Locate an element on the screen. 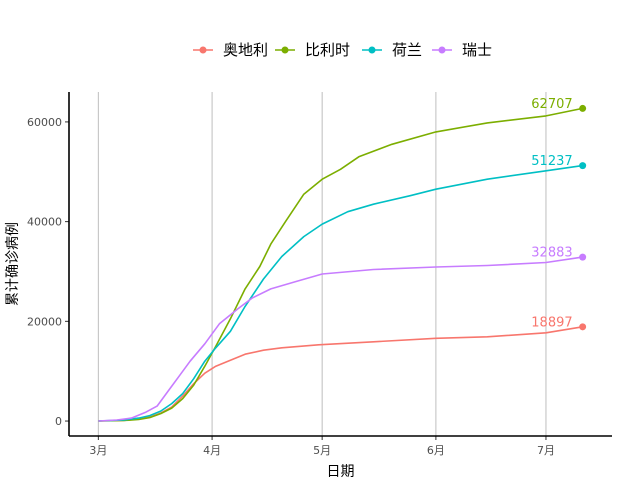 Image resolution: width=640 pixels, height=480 pixels. legend-item: 奥地利 is located at coordinates (230, 50).